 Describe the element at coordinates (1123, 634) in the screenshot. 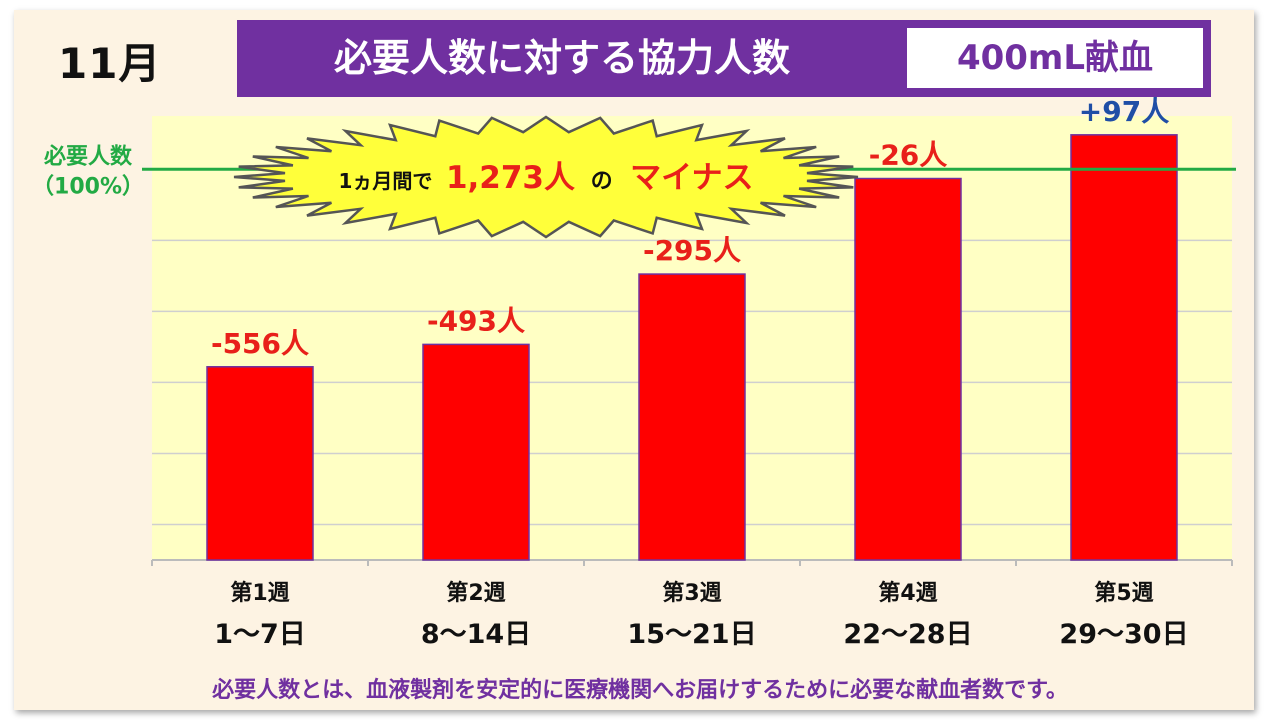

I see `date-range-week-5: 29～30日` at that location.